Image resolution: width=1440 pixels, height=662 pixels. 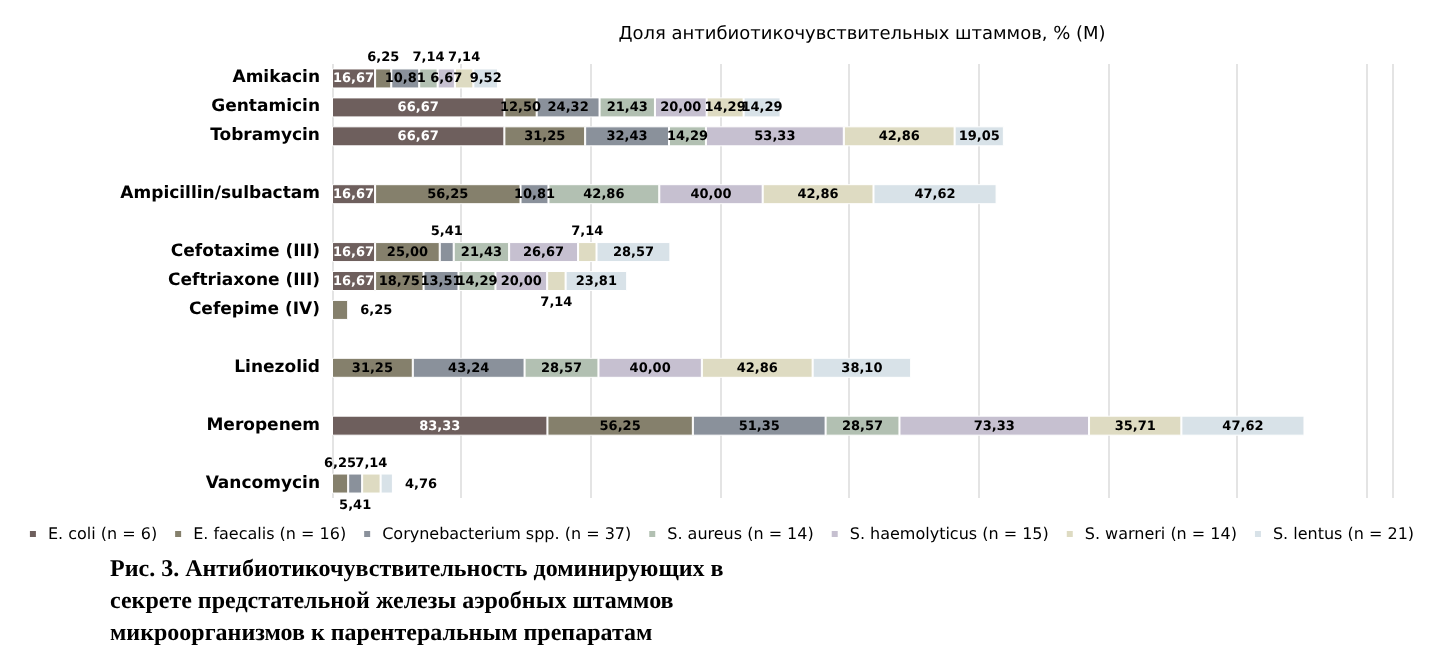 What do you see at coordinates (277, 367) in the screenshot?
I see `y-tick-label: Linezolid` at bounding box center [277, 367].